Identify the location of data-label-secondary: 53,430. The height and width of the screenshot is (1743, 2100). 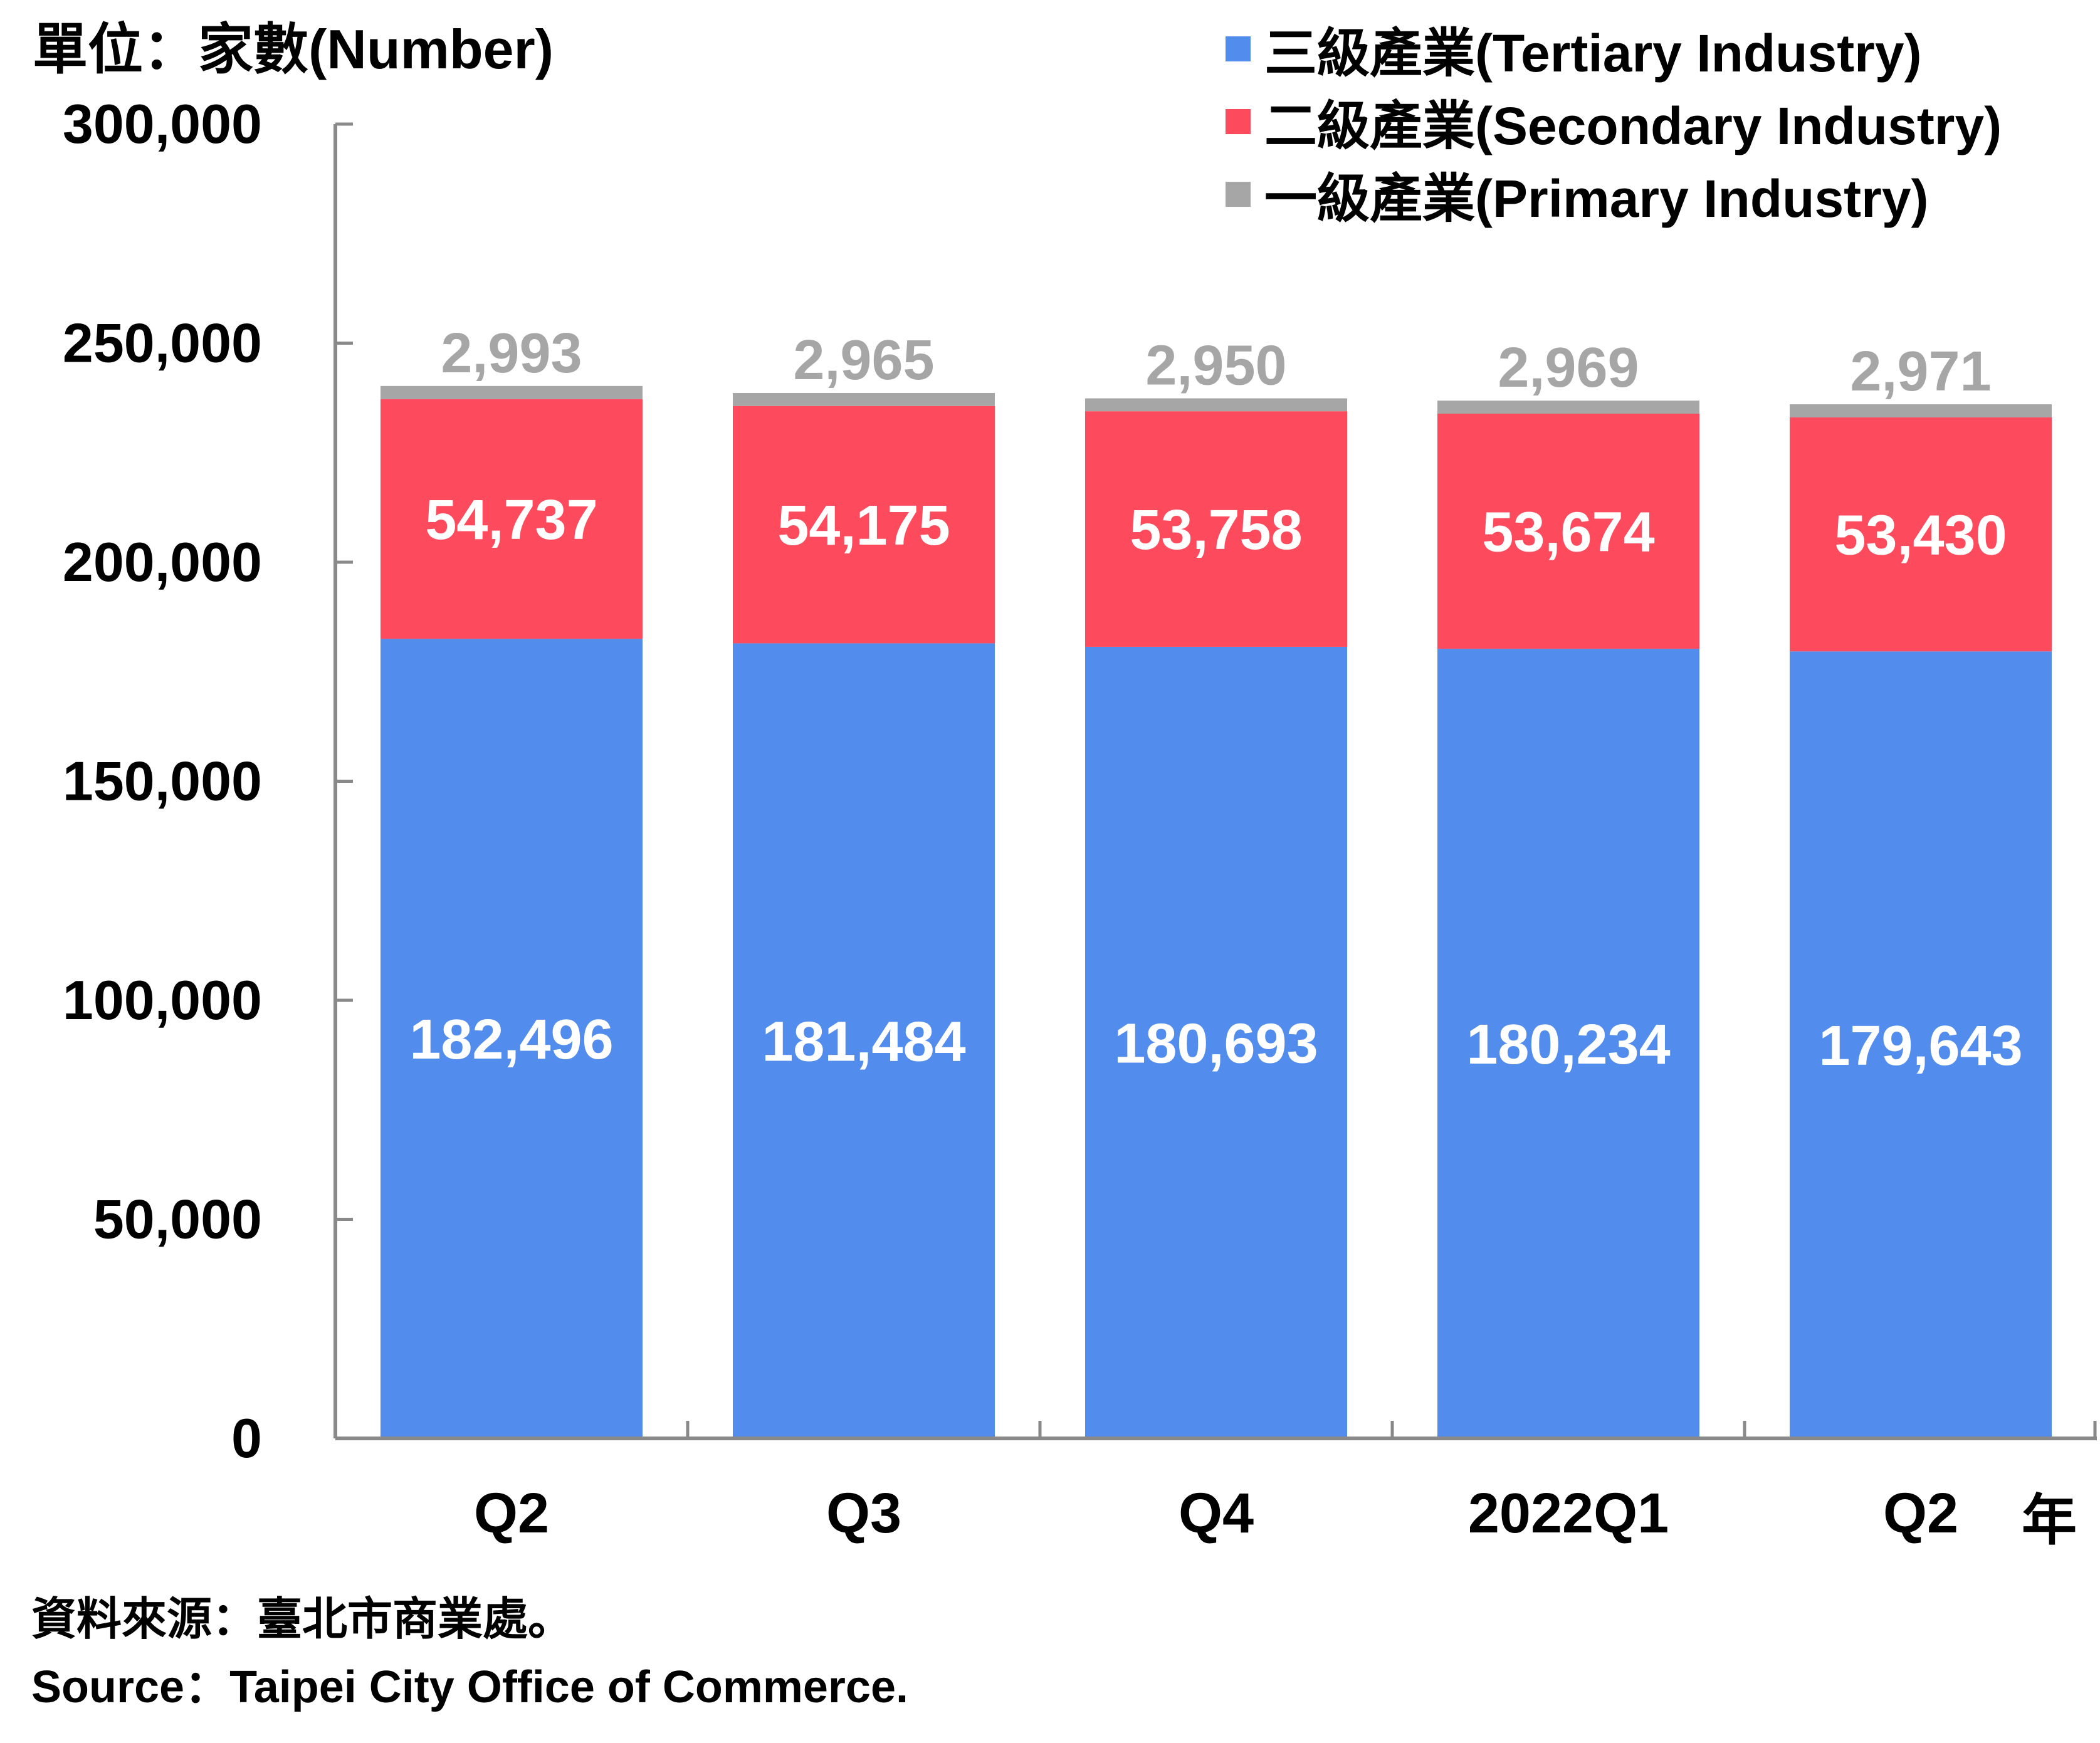
(1921, 536).